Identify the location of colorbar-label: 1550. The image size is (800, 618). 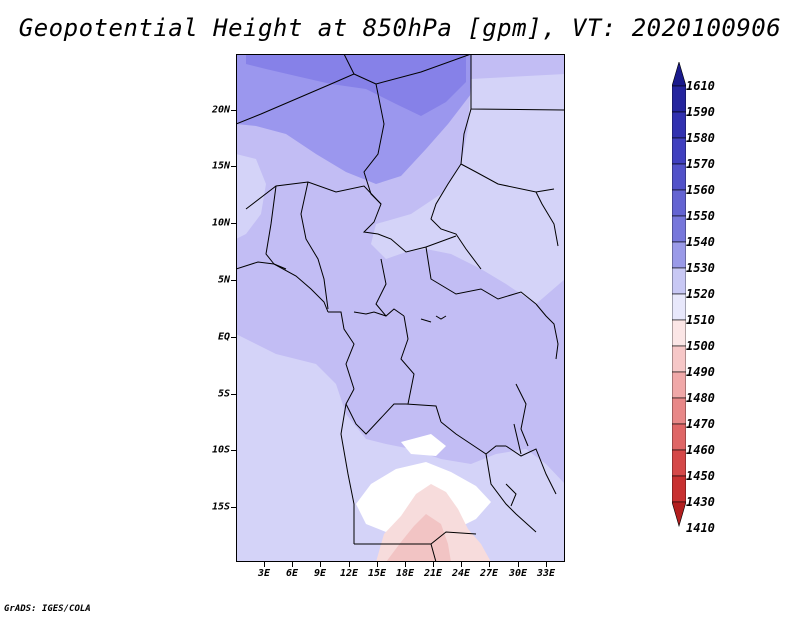
(700, 216).